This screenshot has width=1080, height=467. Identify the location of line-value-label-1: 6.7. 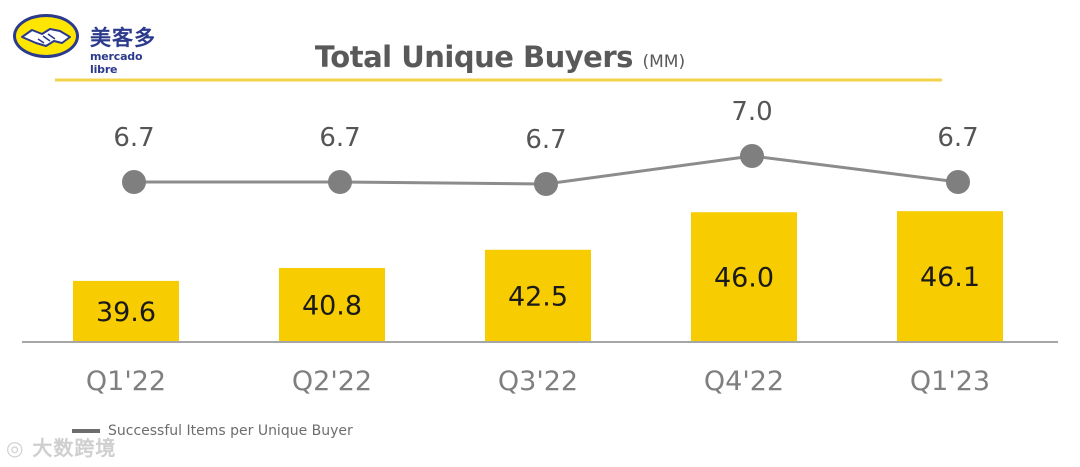
(339, 138).